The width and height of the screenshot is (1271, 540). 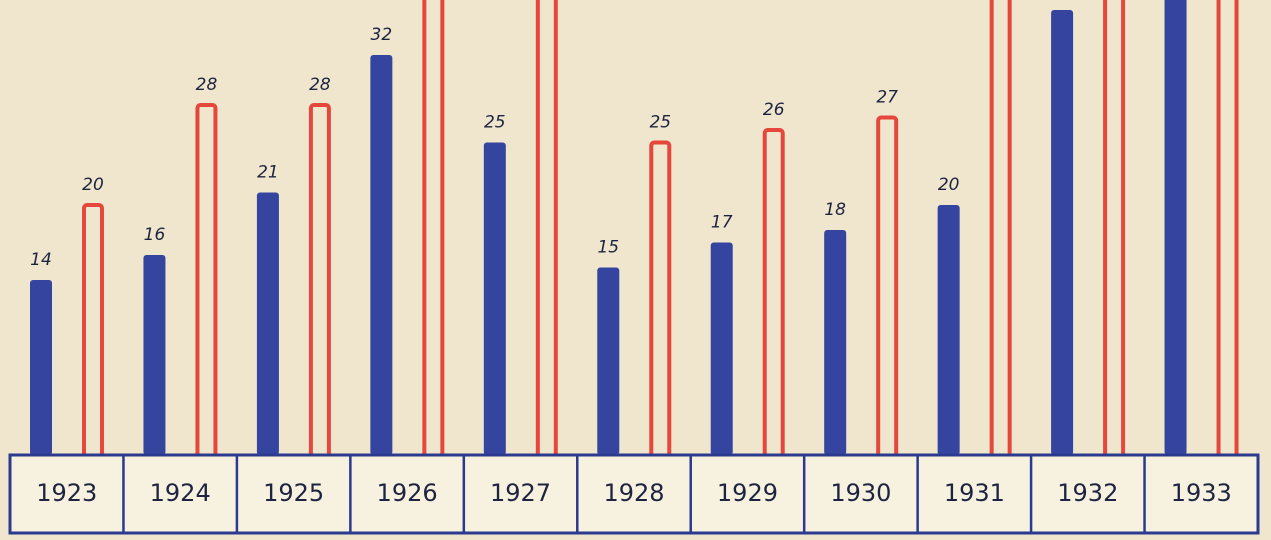 I want to click on x-tick-label: 1927, so click(x=520, y=493).